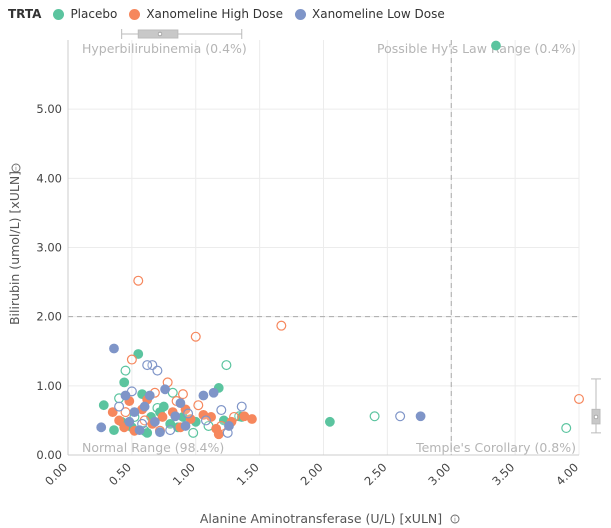 This screenshot has width=611, height=528. What do you see at coordinates (56, 474) in the screenshot?
I see `x-tick-label: 0.00` at bounding box center [56, 474].